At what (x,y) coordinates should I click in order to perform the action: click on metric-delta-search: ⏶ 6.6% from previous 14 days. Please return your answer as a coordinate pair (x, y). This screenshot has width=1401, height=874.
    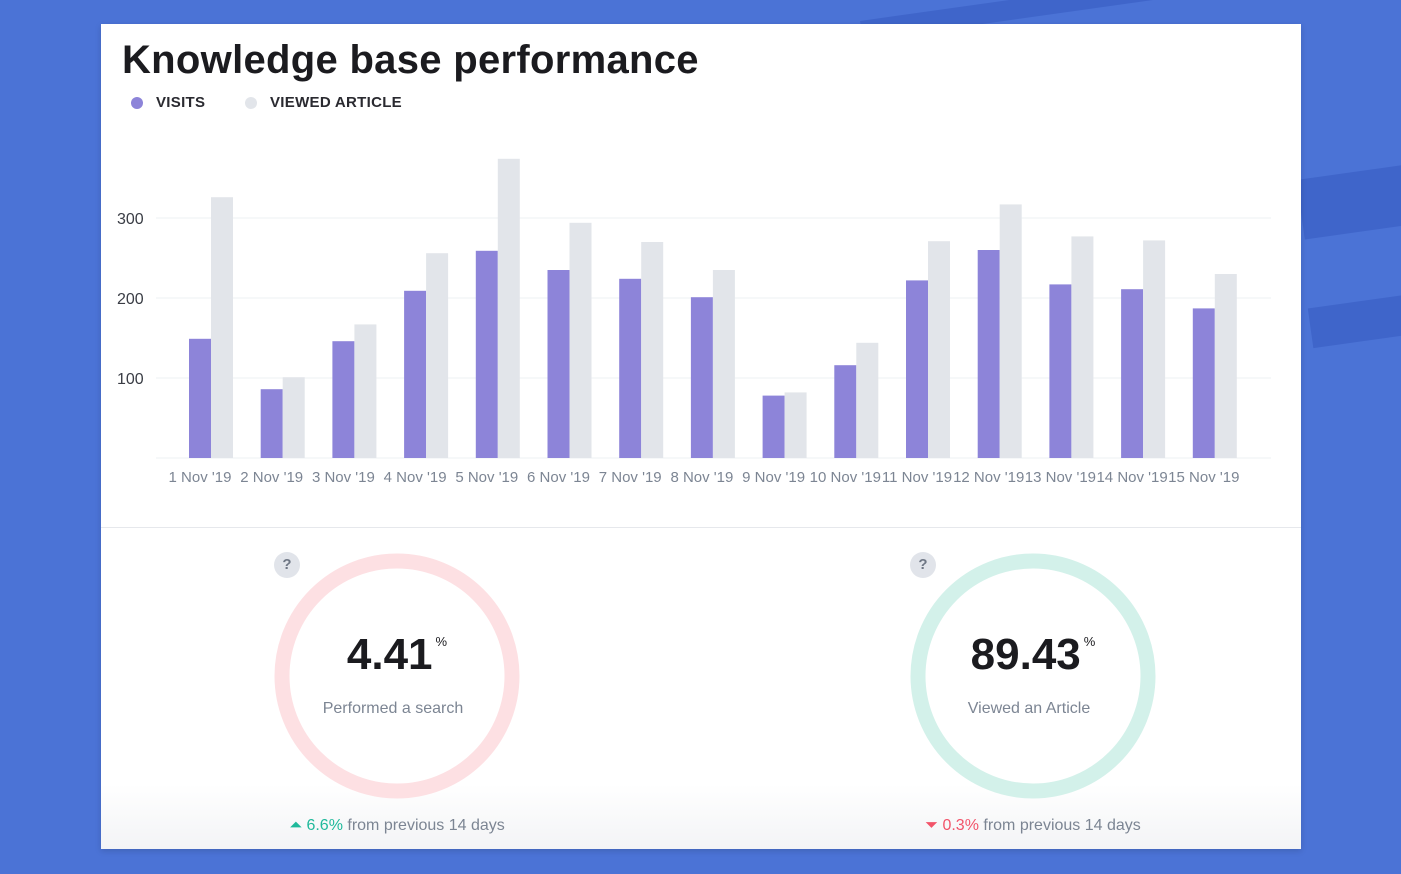
    Looking at the image, I should click on (397, 826).